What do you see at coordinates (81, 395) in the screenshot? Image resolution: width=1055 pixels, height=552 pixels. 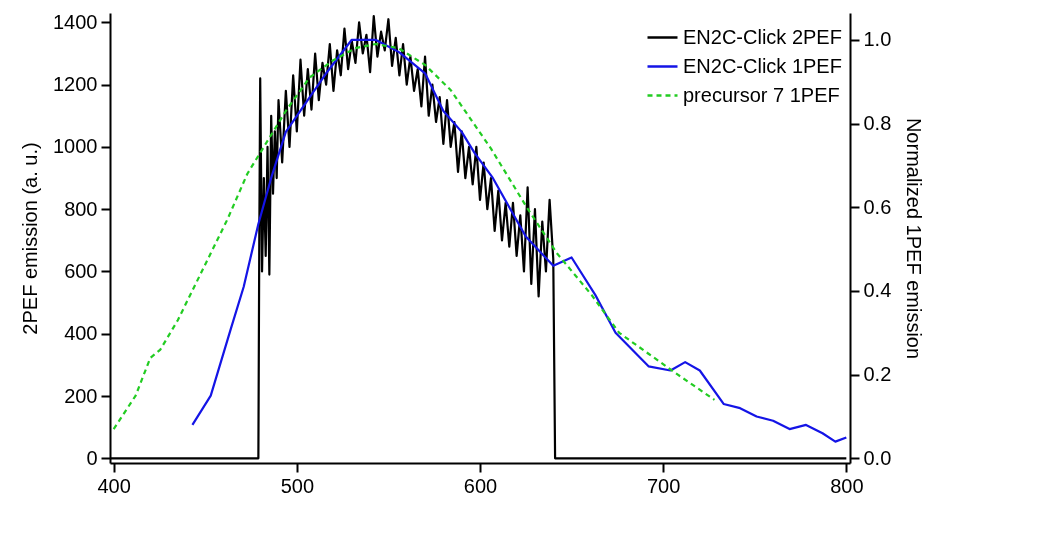 I see `y-tick-label: 200` at bounding box center [81, 395].